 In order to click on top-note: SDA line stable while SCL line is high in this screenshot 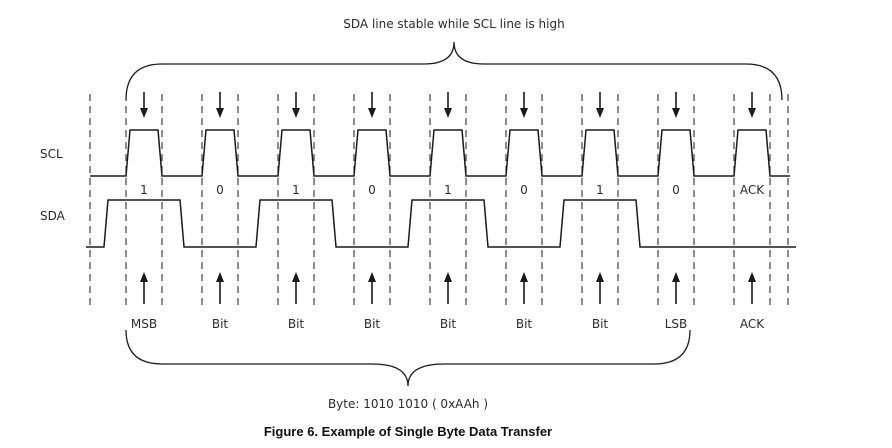, I will do `click(453, 24)`.